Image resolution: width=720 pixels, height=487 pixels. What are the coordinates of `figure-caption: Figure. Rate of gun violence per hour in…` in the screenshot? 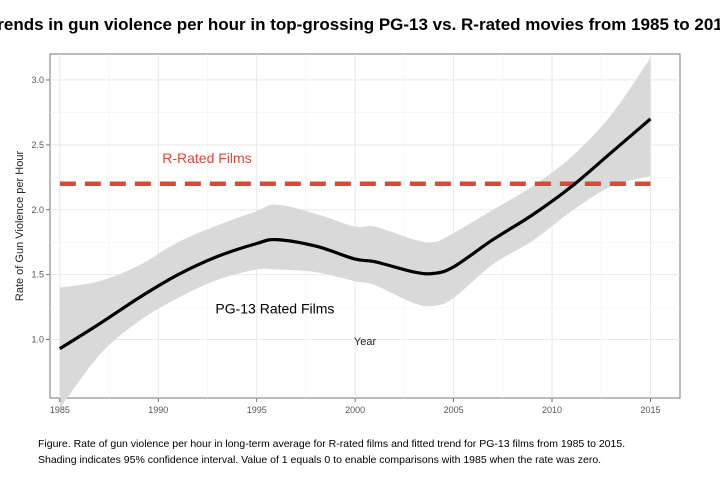 It's located at (378, 452).